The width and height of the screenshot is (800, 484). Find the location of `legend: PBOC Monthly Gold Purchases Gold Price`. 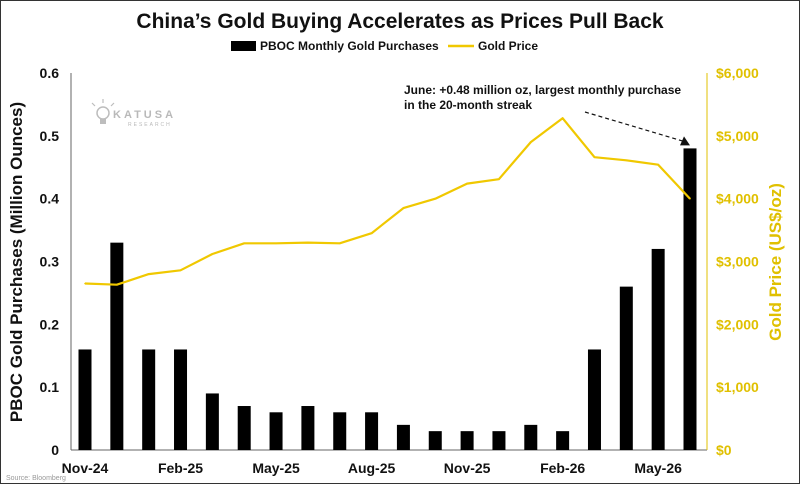

legend: PBOC Monthly Gold Purchases Gold Price is located at coordinates (384, 46).